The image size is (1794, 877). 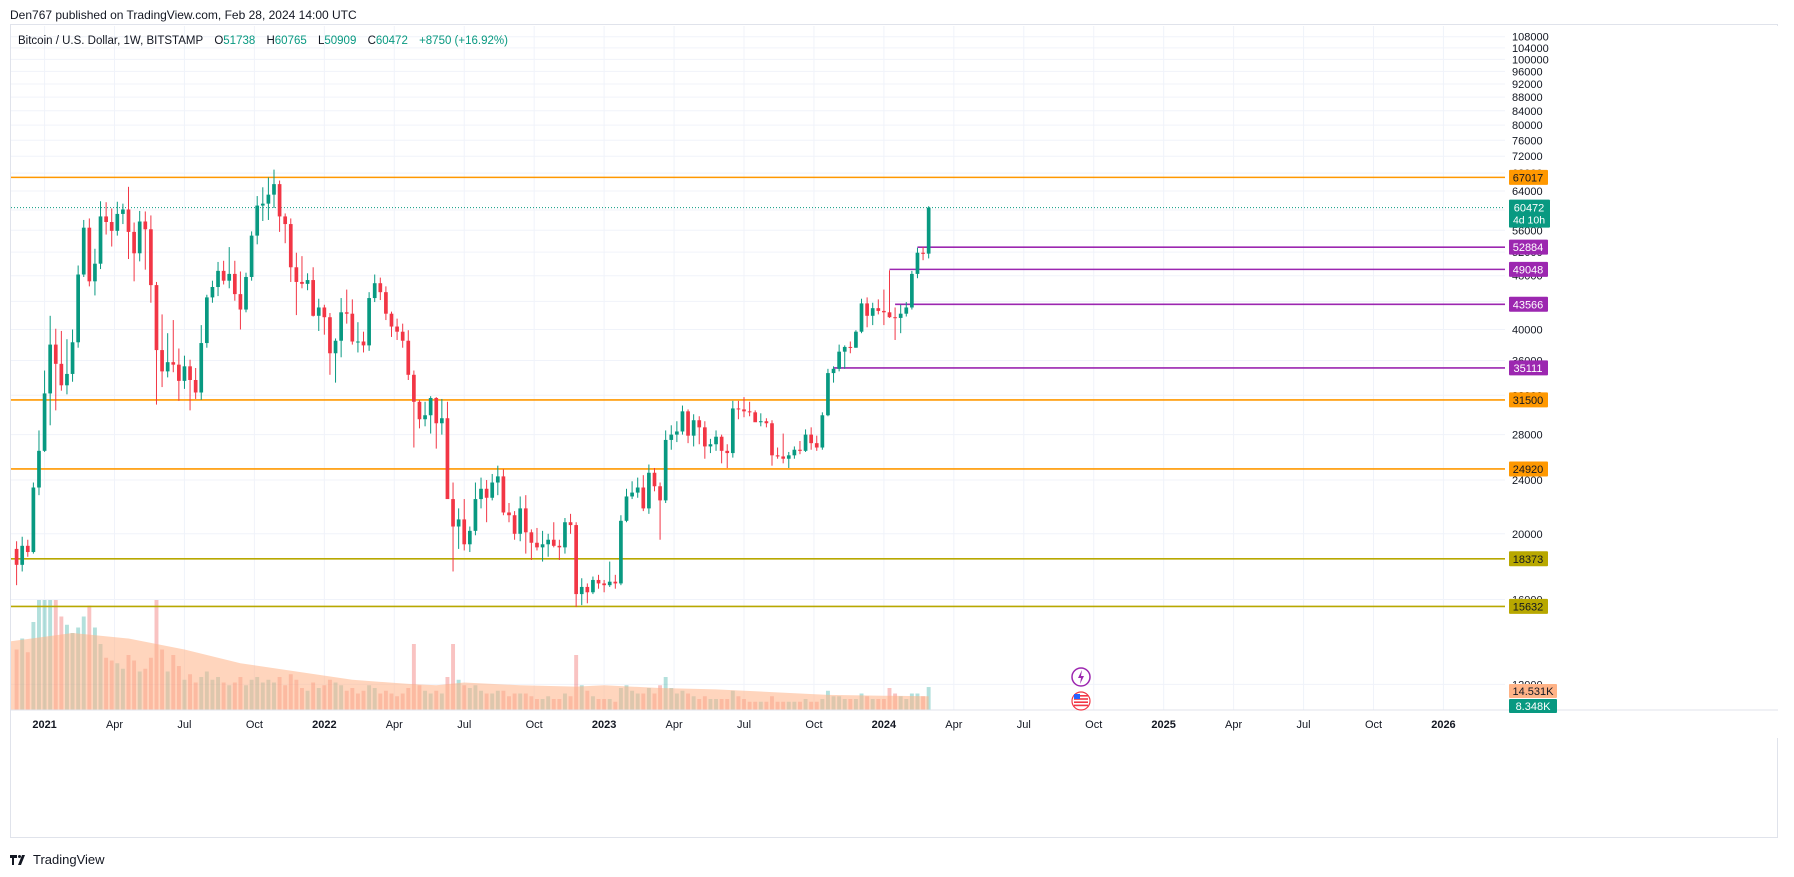 What do you see at coordinates (1527, 535) in the screenshot?
I see `y-tick-label: 20000` at bounding box center [1527, 535].